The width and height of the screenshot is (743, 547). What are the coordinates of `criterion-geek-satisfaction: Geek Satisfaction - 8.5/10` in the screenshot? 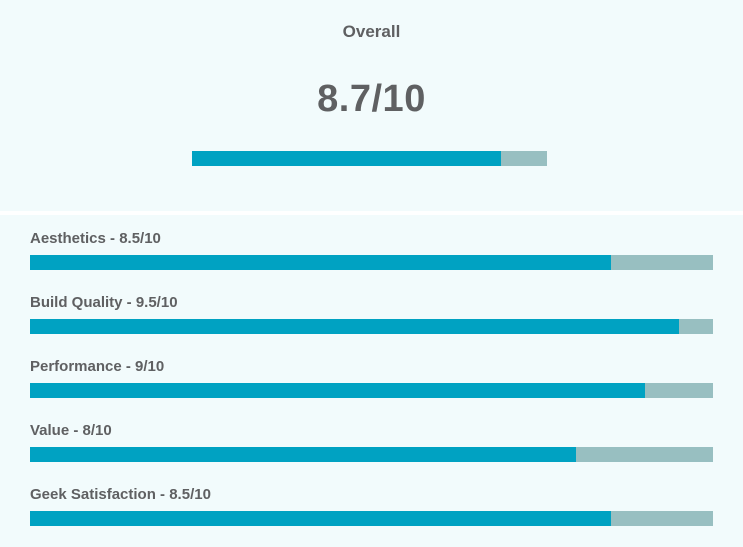 It's located at (371, 511).